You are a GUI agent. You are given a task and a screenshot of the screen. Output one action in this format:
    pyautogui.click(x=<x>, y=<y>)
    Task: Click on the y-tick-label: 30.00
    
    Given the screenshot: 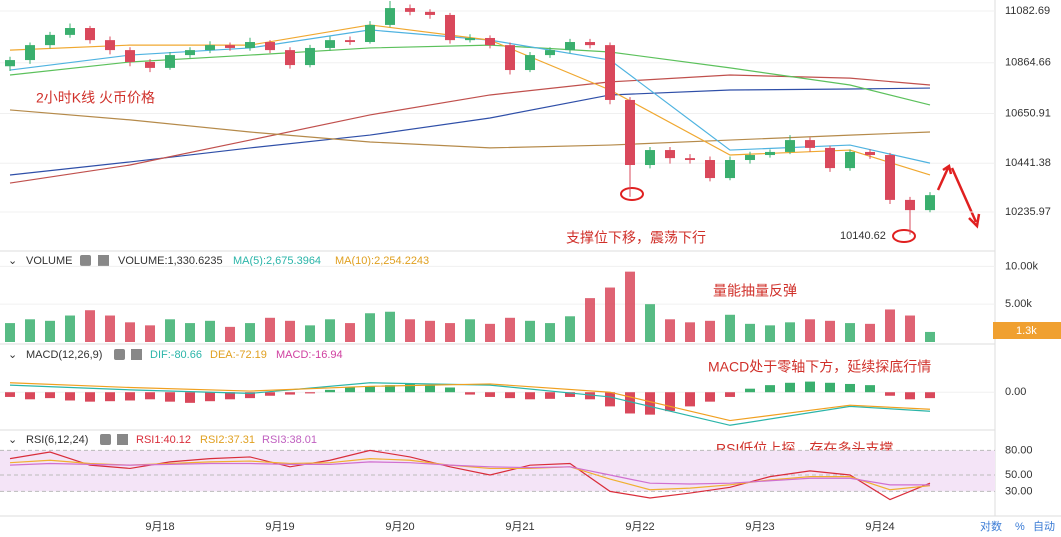 What is the action you would take?
    pyautogui.click(x=1019, y=491)
    